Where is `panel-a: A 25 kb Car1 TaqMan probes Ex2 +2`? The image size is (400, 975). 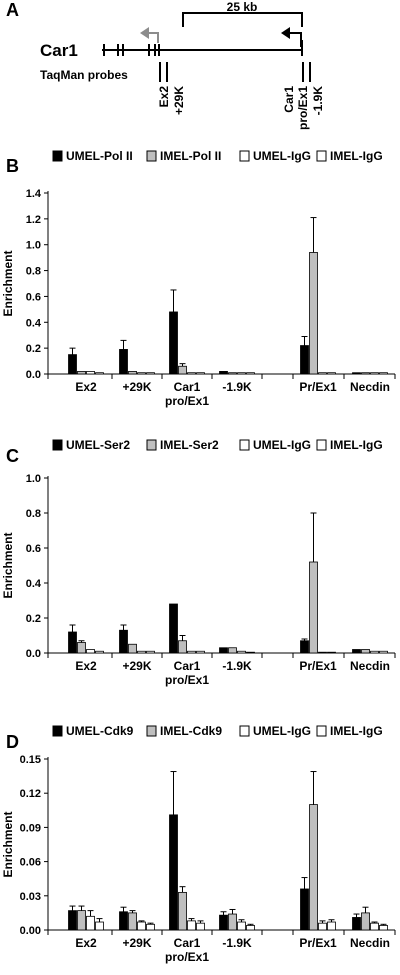 panel-a: A 25 kb Car1 TaqMan probes Ex2 +2 is located at coordinates (165, 65).